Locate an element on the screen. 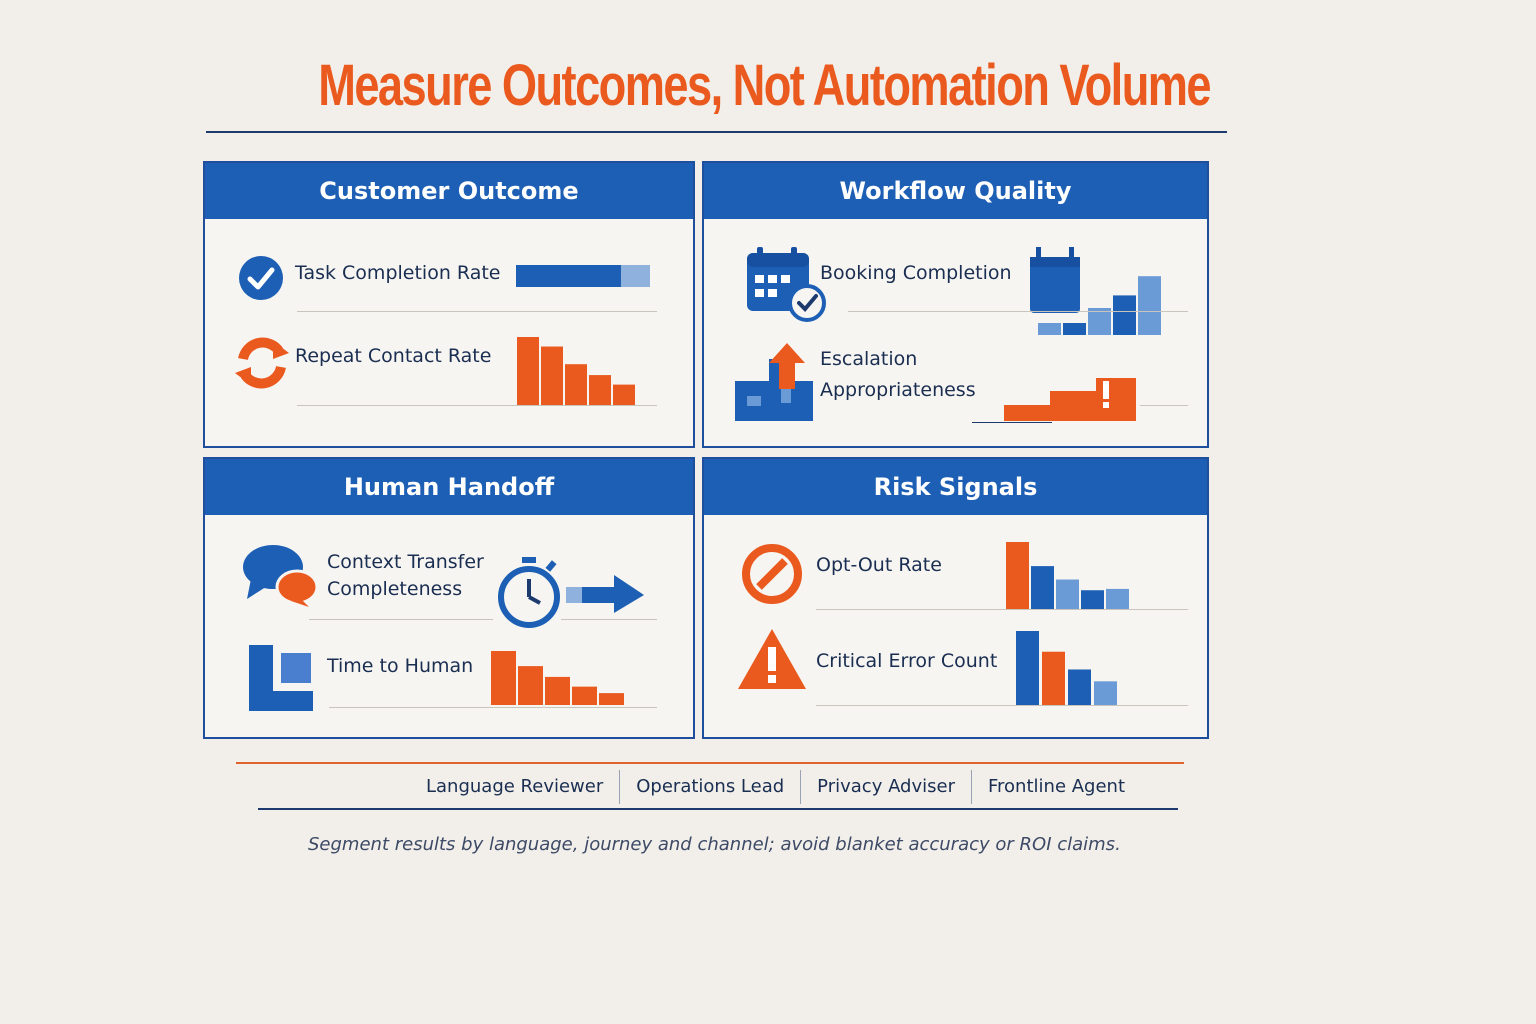 This screenshot has width=1536, height=1024. role-frontline-agent: Frontline Agent is located at coordinates (1057, 786).